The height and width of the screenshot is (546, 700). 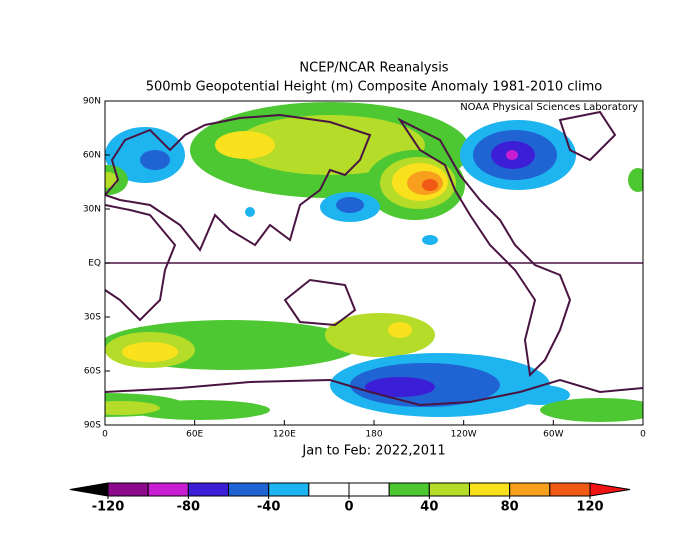 What do you see at coordinates (92, 426) in the screenshot?
I see `y-tick-label: 90S` at bounding box center [92, 426].